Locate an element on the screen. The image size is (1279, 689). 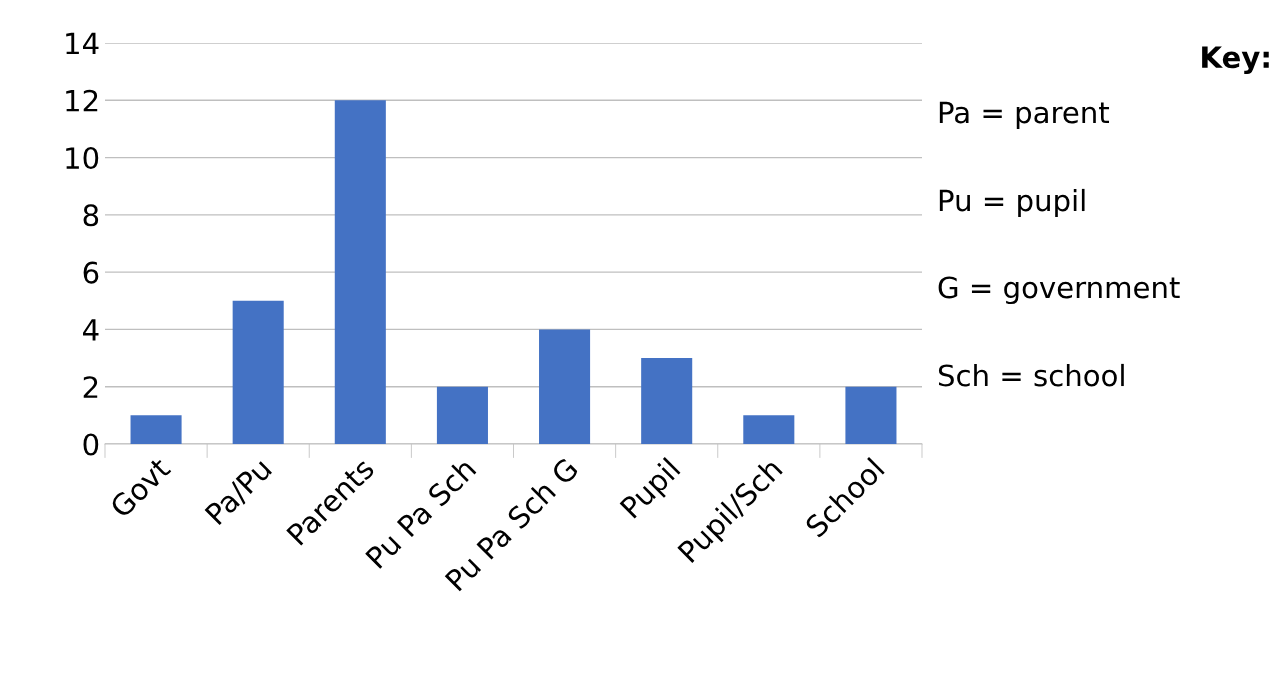
y-tick-label: 14 is located at coordinates (82, 43).